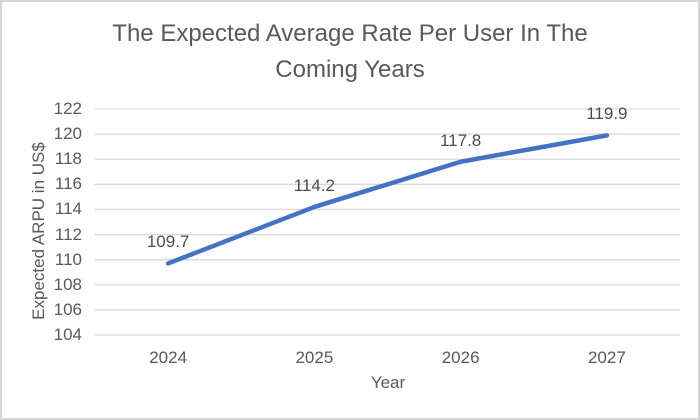 This screenshot has height=420, width=700. Describe the element at coordinates (67, 108) in the screenshot. I see `y-tick-label: 122` at that location.